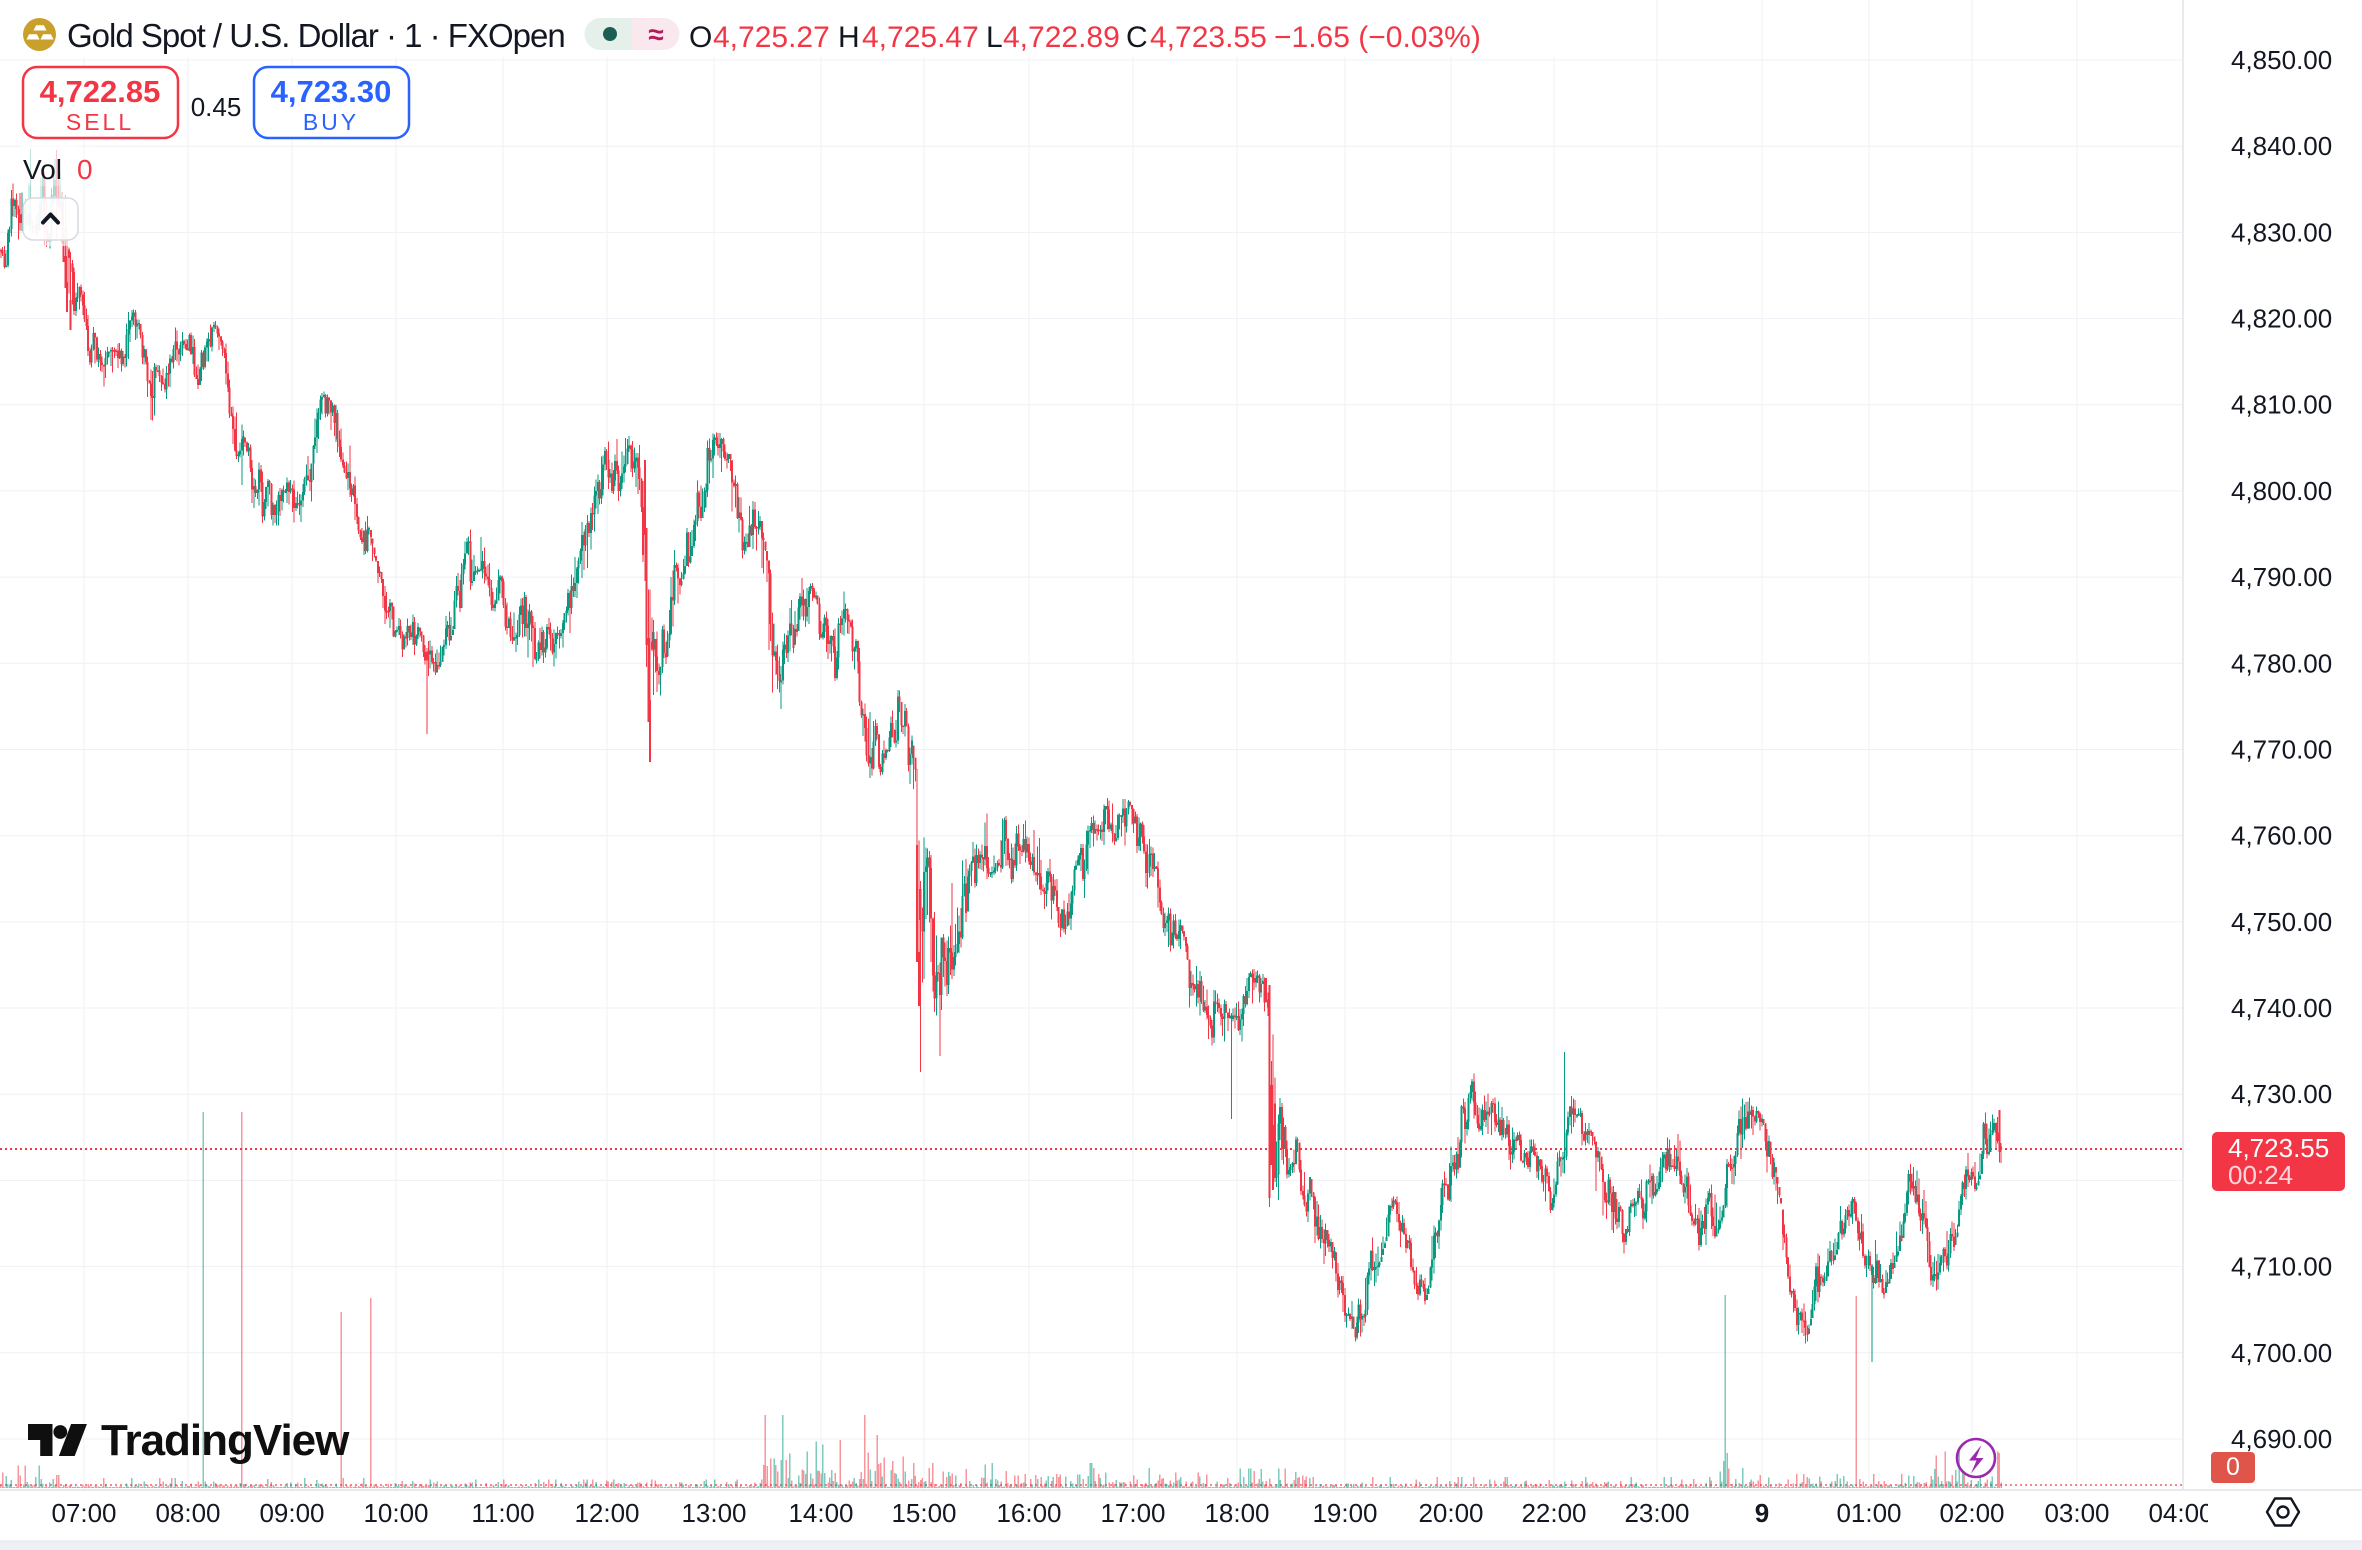 The width and height of the screenshot is (2362, 1550). Describe the element at coordinates (331, 122) in the screenshot. I see `svg-text: BUY` at that location.